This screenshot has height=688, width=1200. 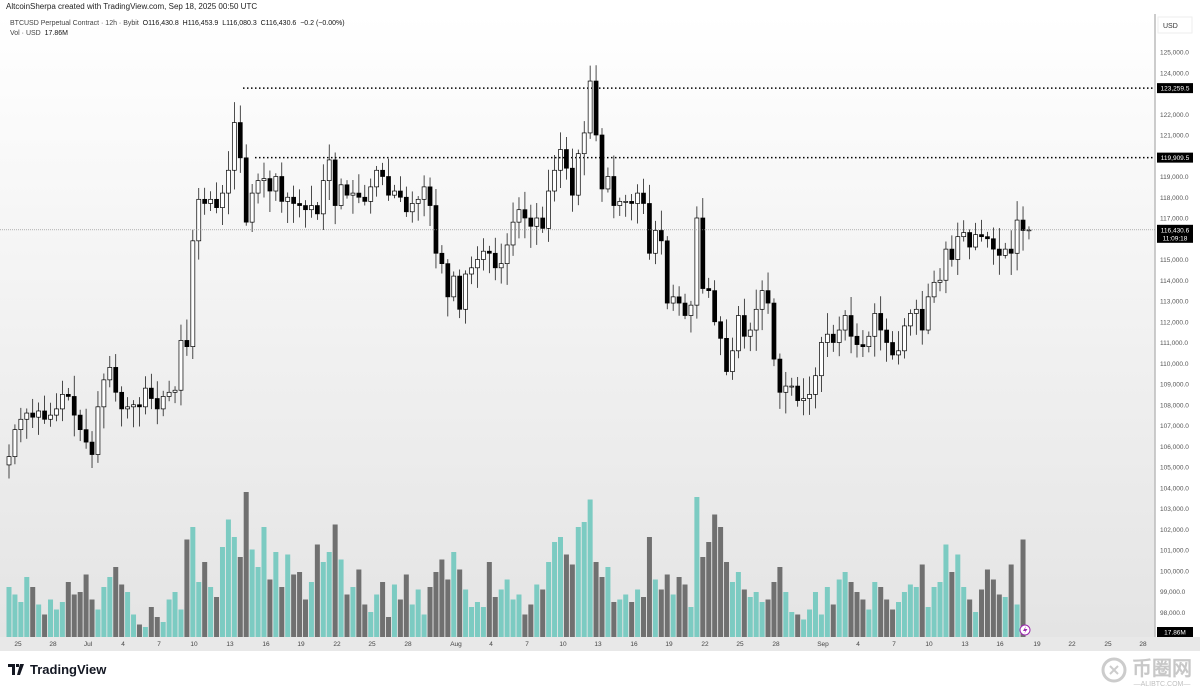 What do you see at coordinates (1175, 25) in the screenshot?
I see `currency-box` at bounding box center [1175, 25].